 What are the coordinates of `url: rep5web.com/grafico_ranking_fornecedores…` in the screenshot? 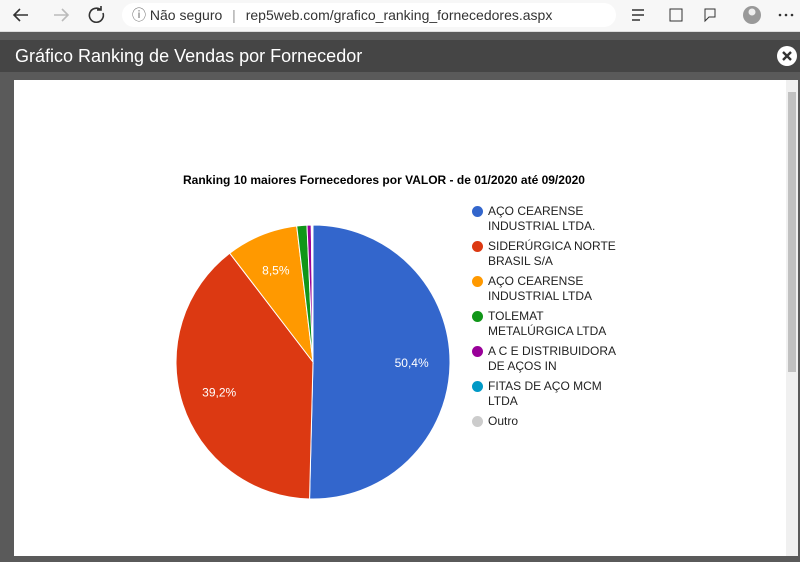 It's located at (399, 15).